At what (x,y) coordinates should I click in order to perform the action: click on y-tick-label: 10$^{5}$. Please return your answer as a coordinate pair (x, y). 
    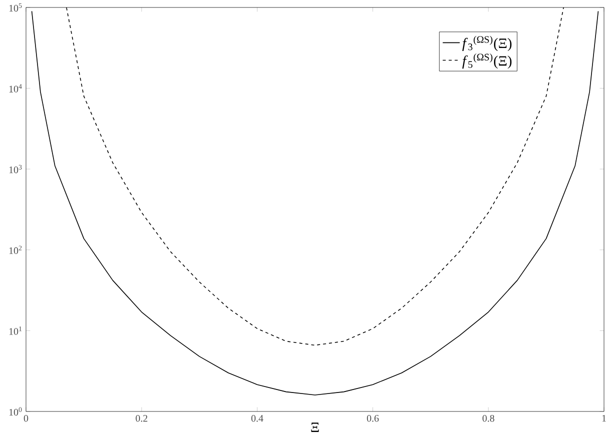
    Looking at the image, I should click on (15, 7).